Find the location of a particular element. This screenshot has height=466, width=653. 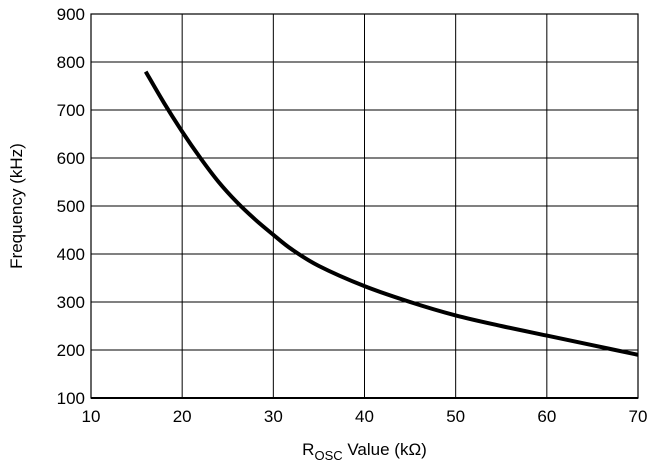

y-tick-label: 500 is located at coordinates (71, 206).